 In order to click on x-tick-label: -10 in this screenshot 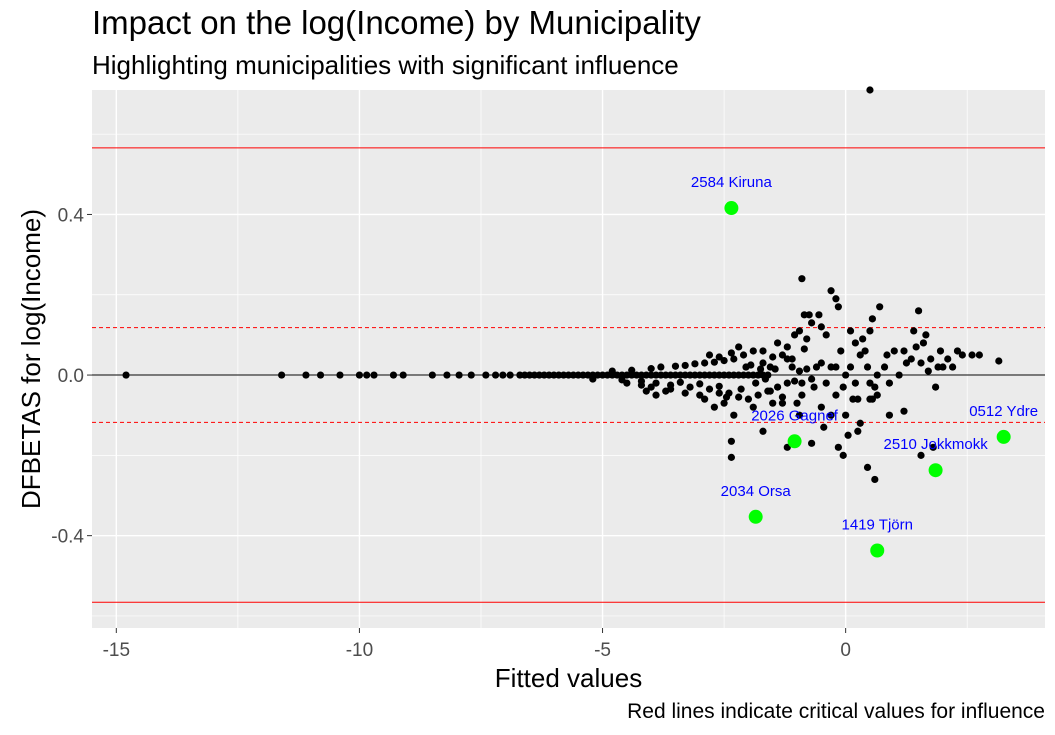, I will do `click(359, 650)`.